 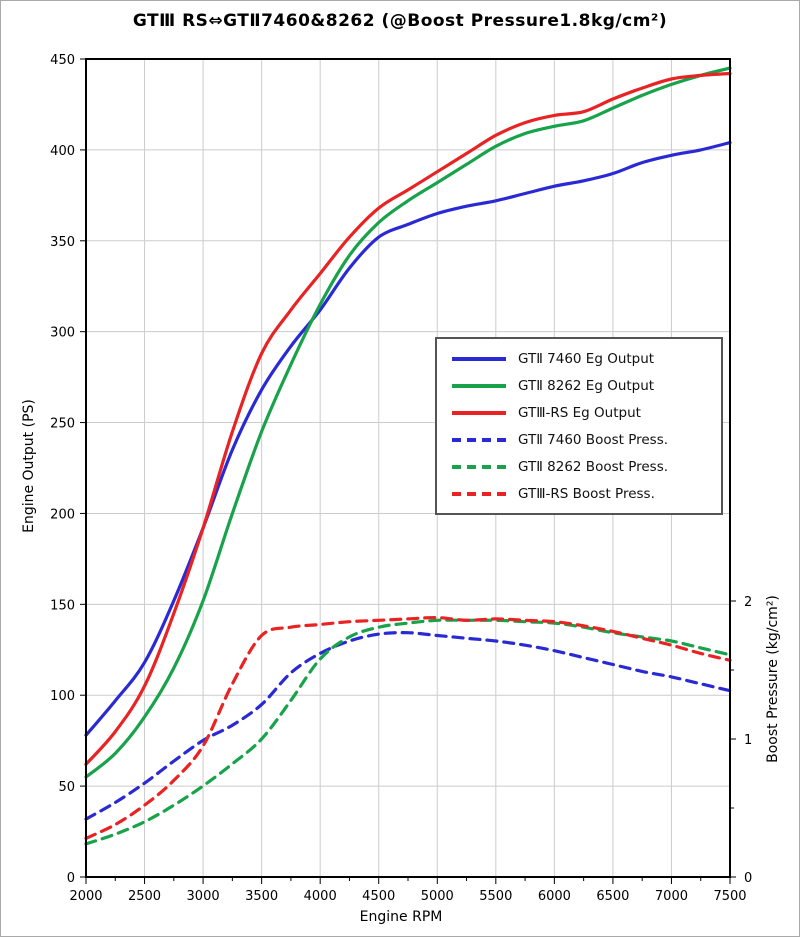 I want to click on x-tick-label: 2000, so click(x=85, y=896).